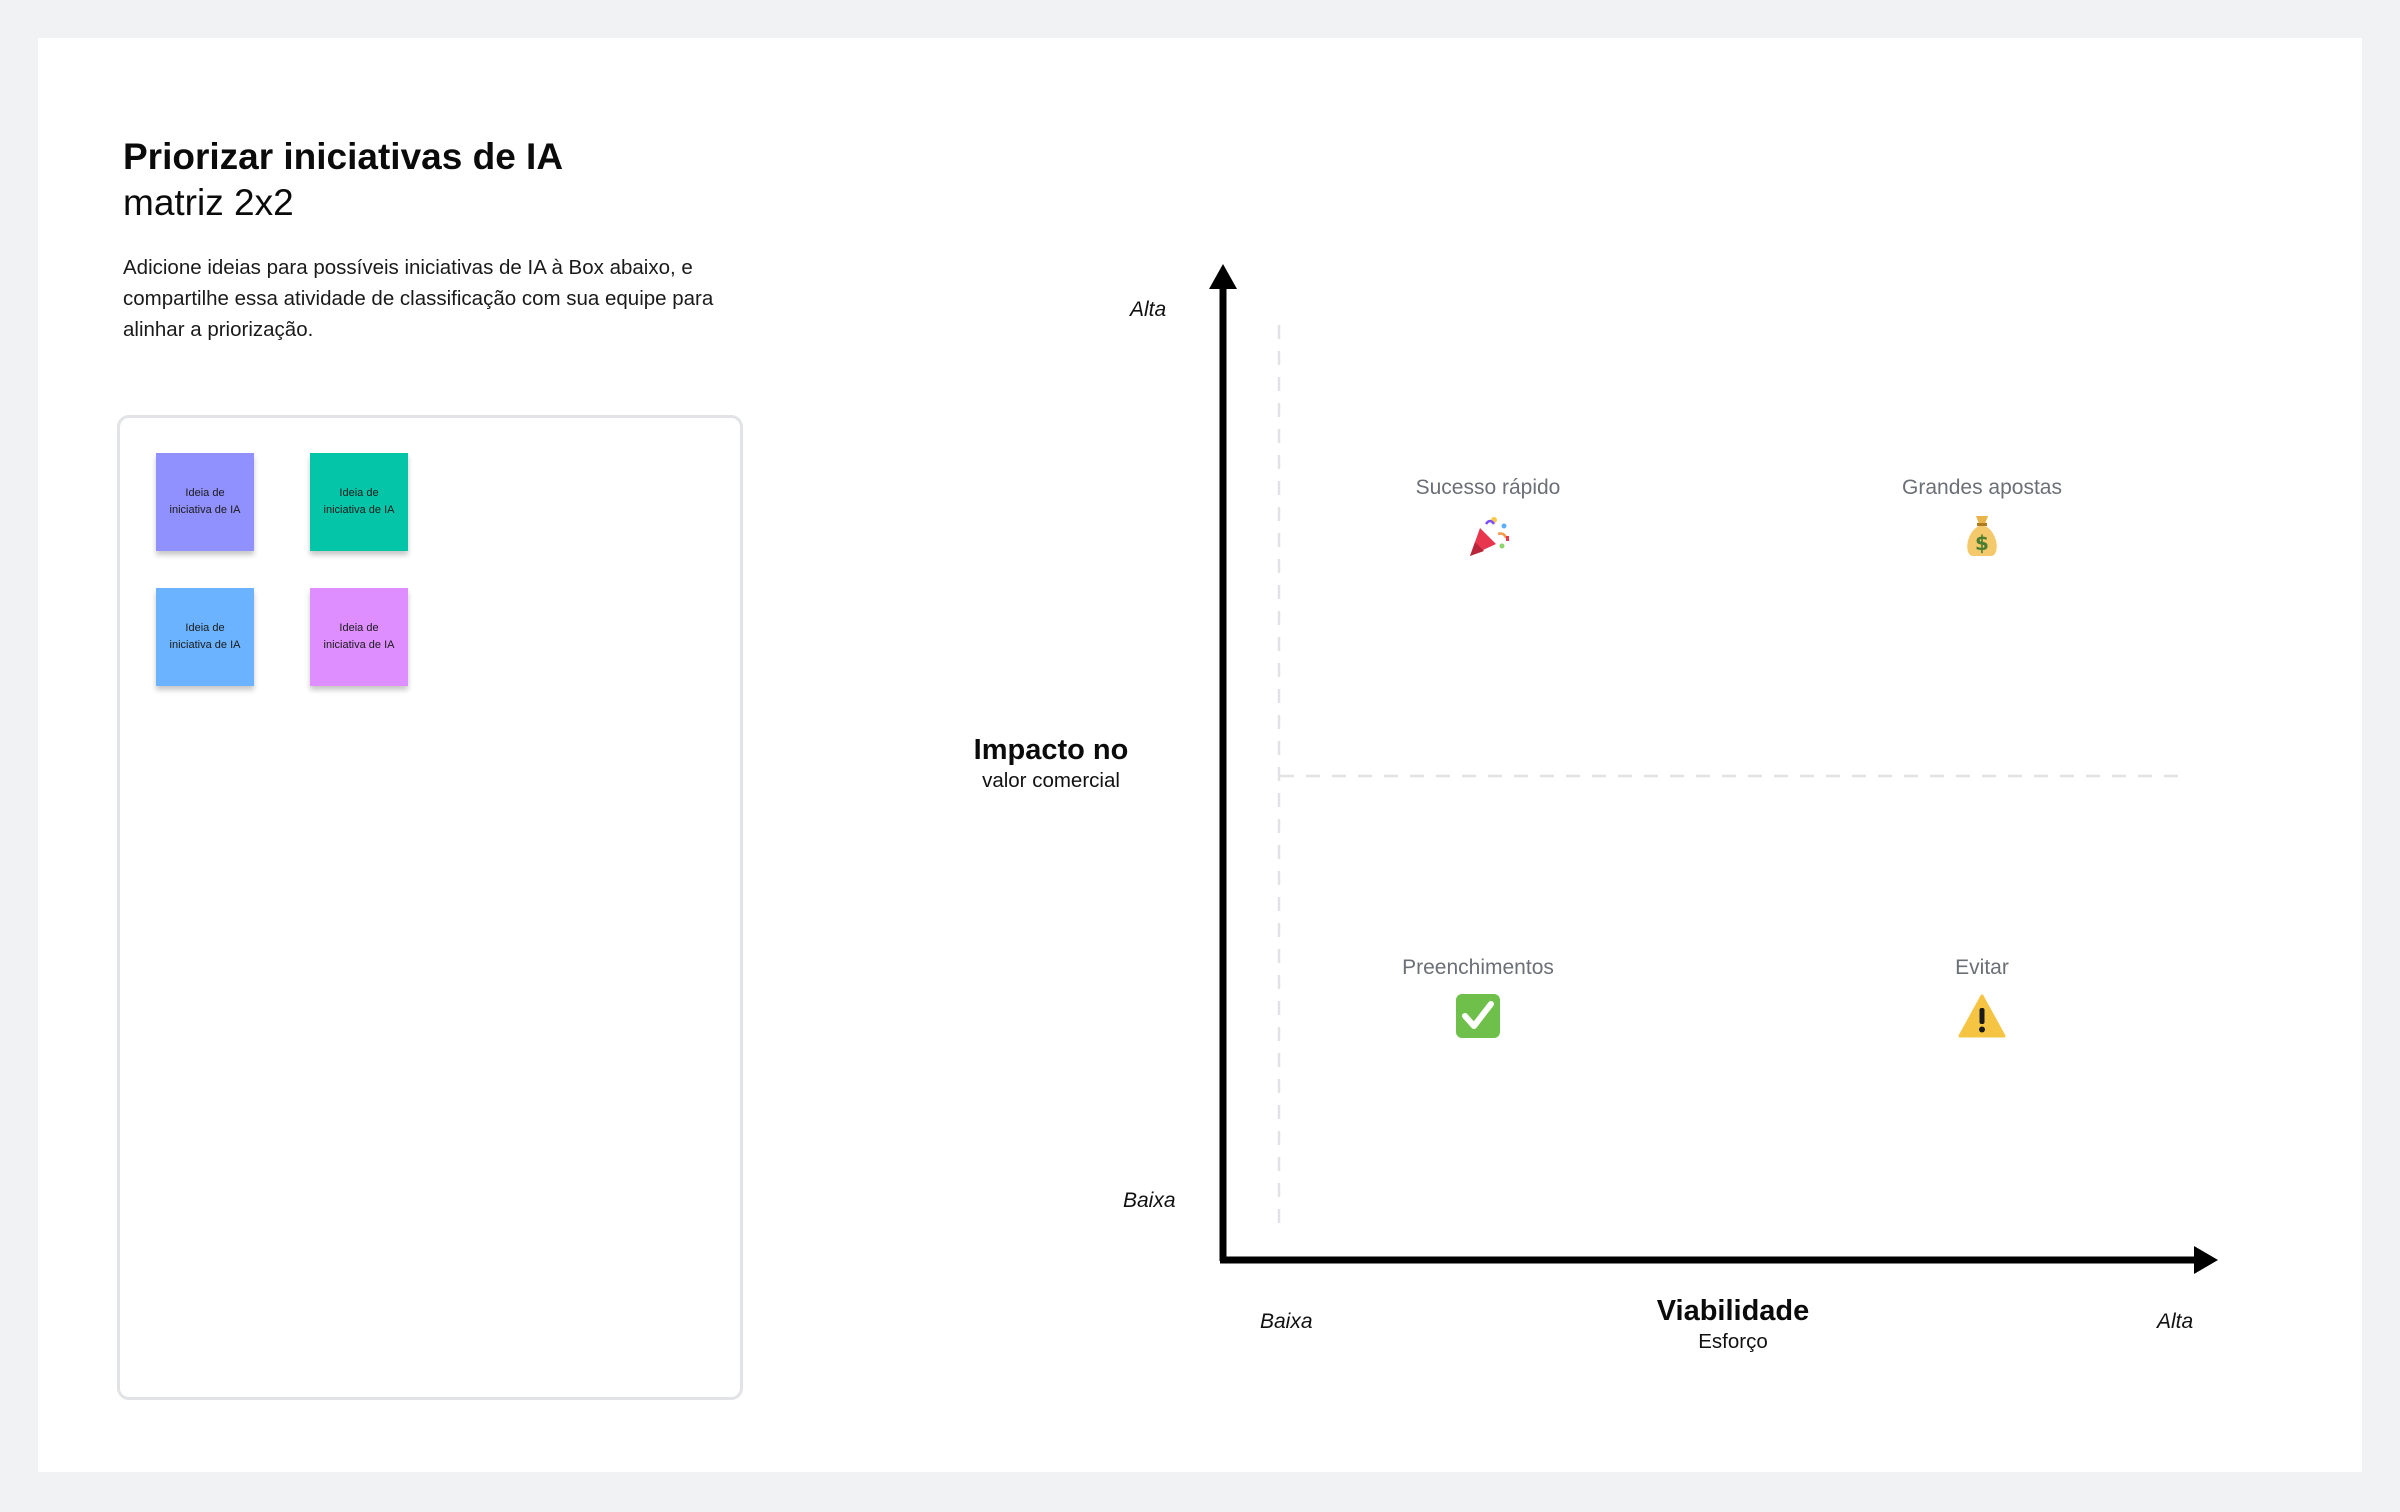 The height and width of the screenshot is (1512, 2400). What do you see at coordinates (1488, 487) in the screenshot?
I see `quadrant-label: Sucesso rápido` at bounding box center [1488, 487].